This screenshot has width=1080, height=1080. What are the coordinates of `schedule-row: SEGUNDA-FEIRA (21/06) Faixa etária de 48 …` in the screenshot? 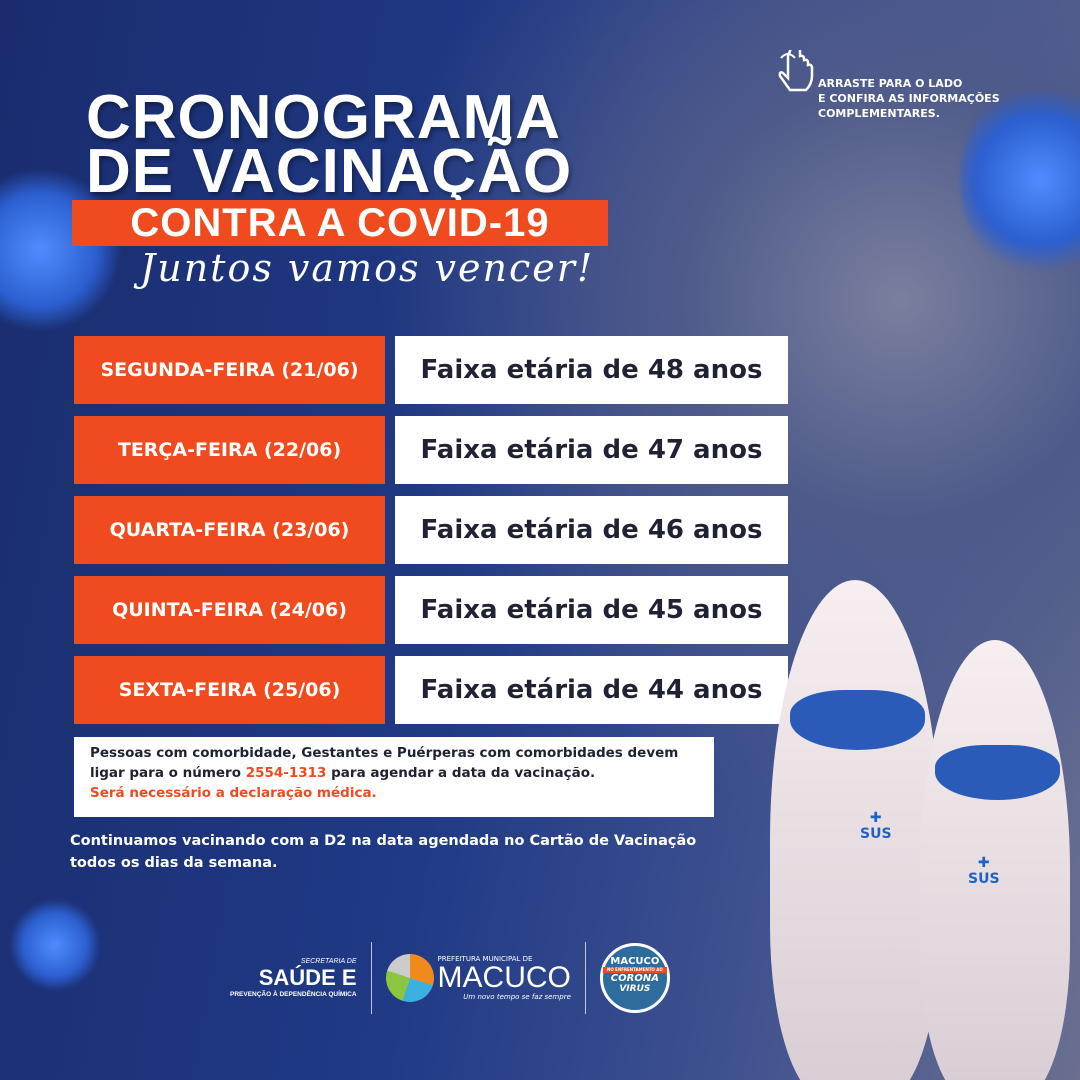 It's located at (431, 370).